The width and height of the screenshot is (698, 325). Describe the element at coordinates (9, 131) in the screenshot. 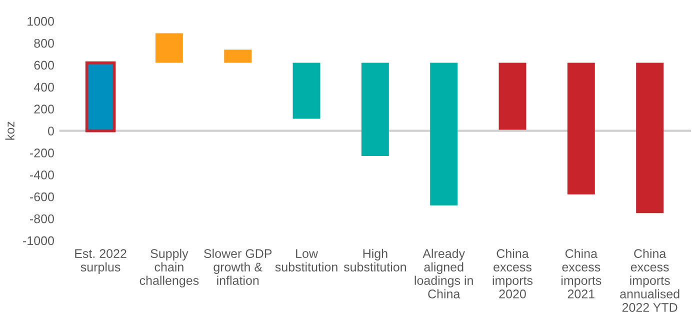

I see `y-axis-title: koz` at that location.